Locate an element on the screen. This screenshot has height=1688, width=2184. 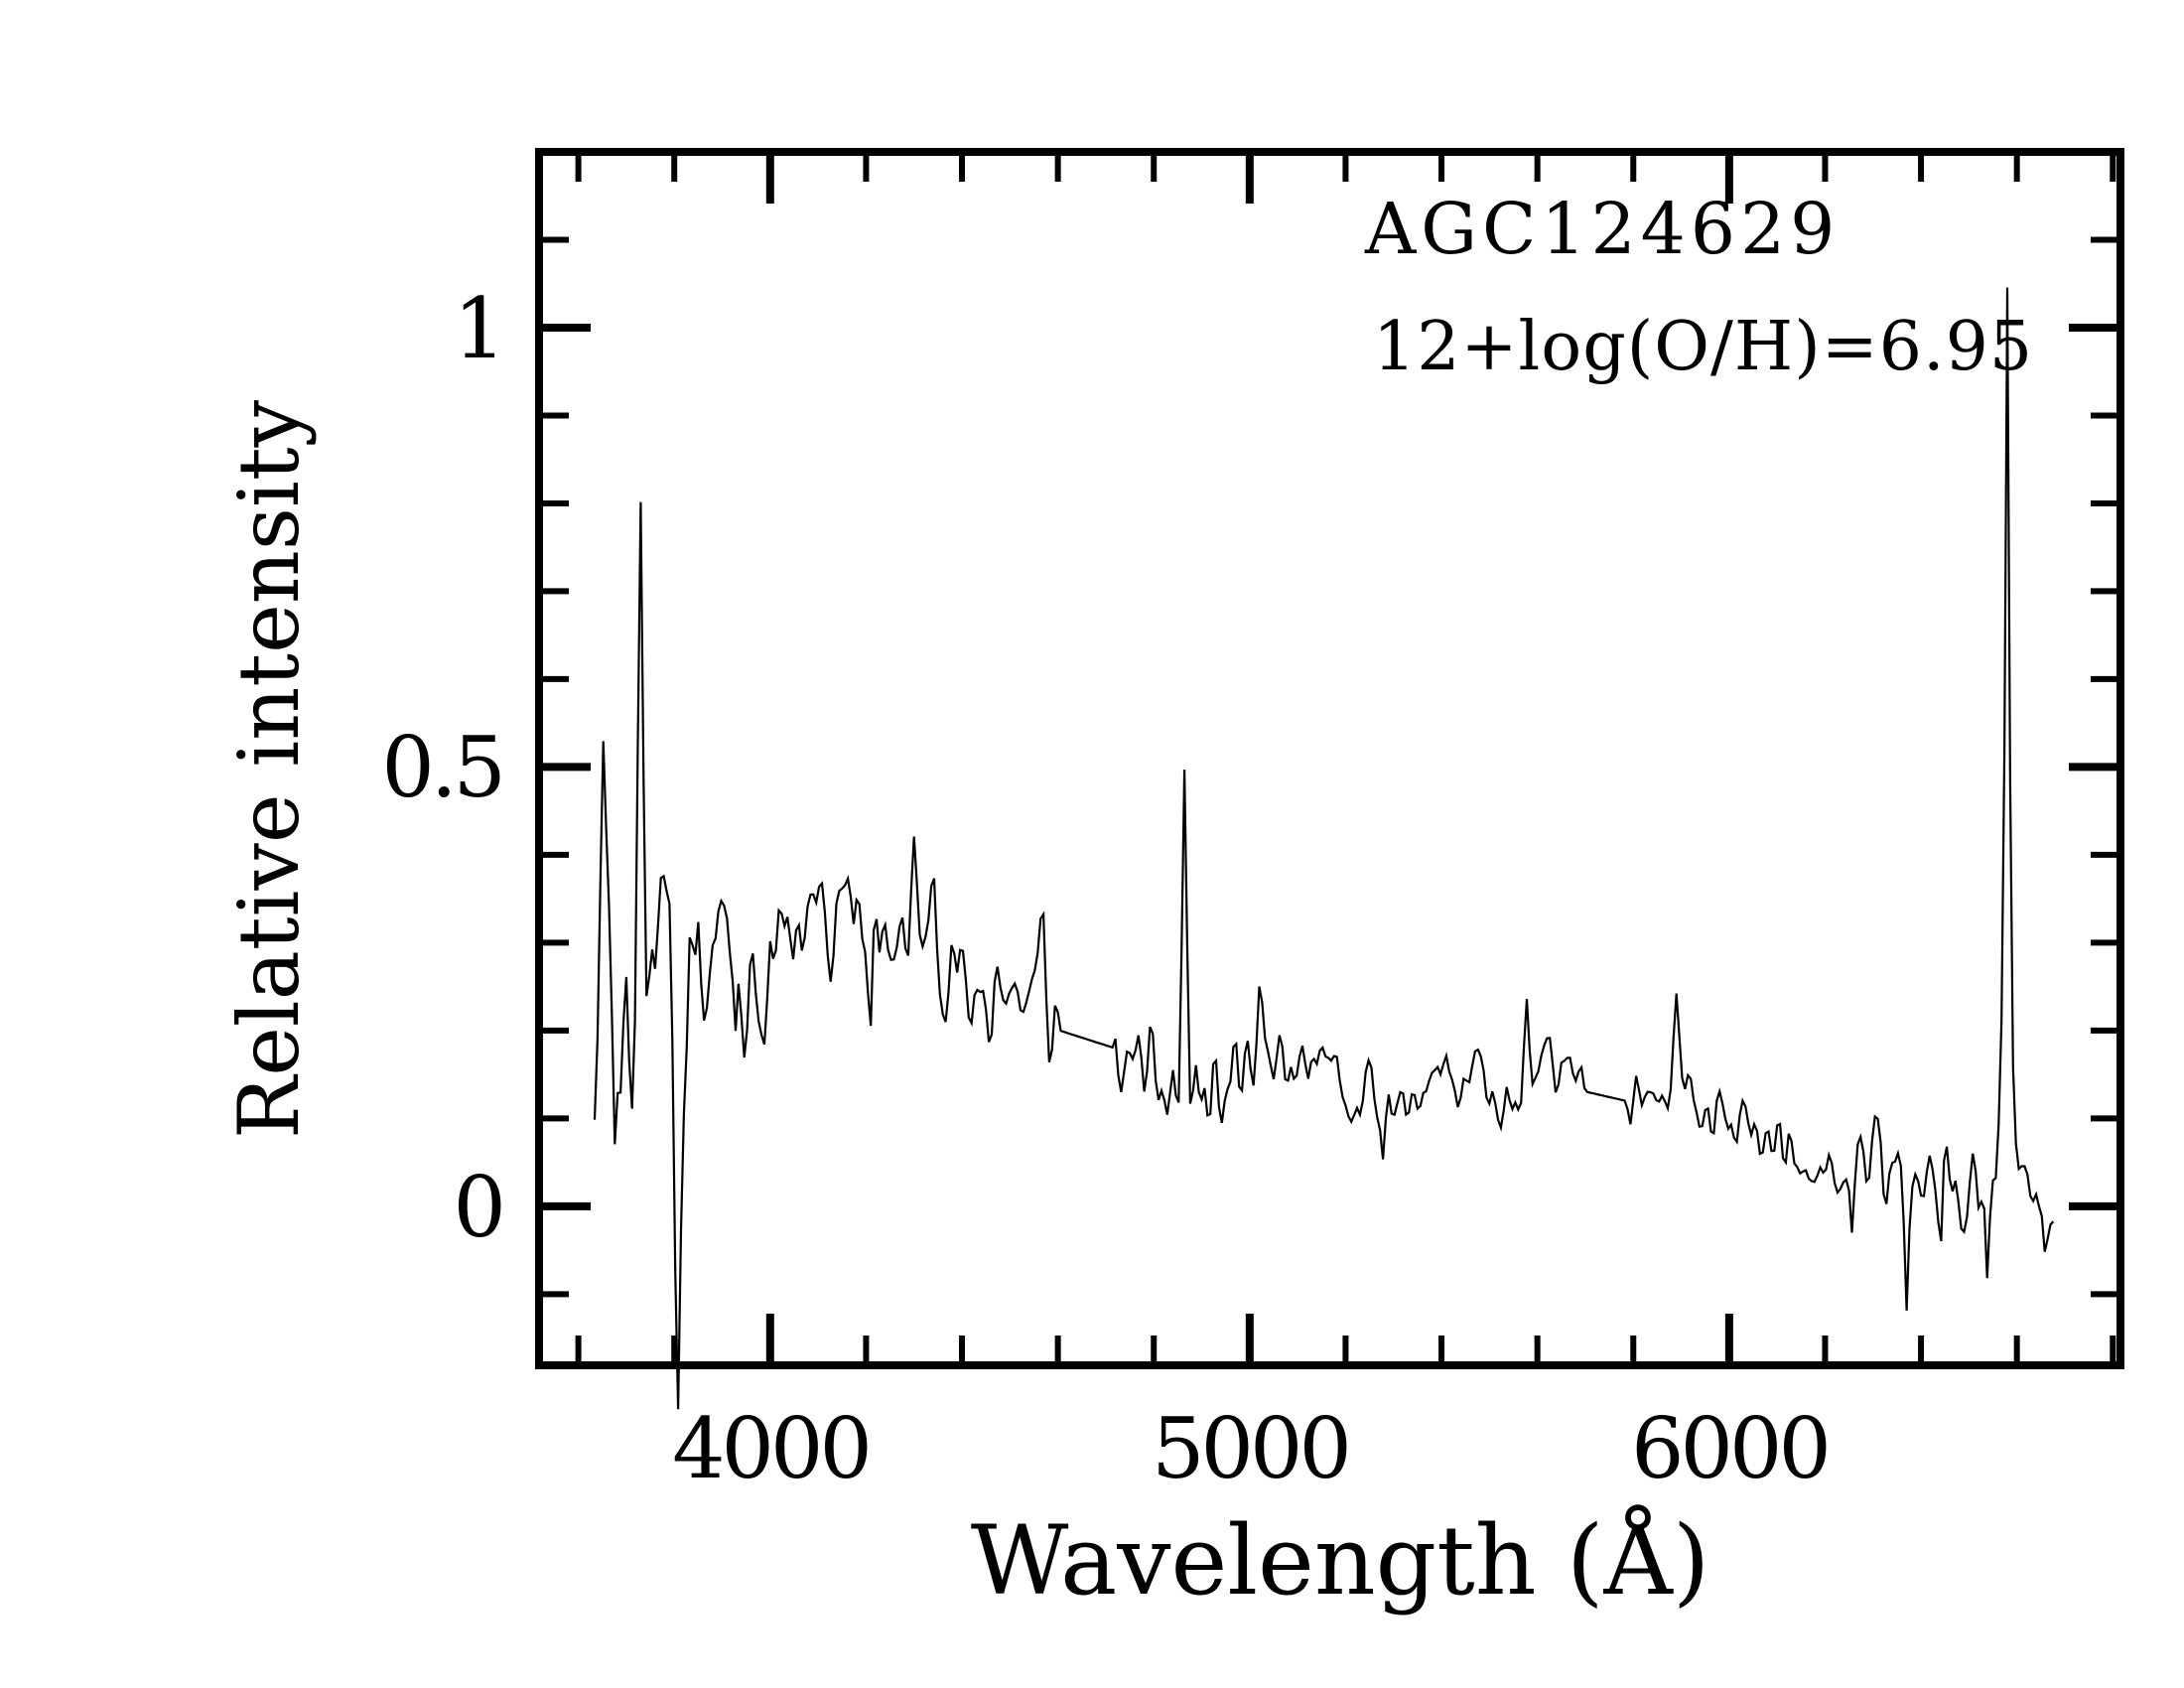
x-tick-label-4000: 4000 is located at coordinates (770, 1448).